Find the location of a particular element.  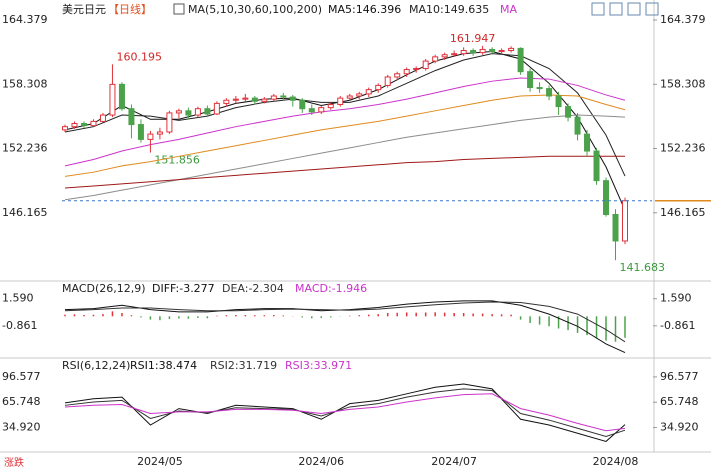

low-annotation: 151.856 is located at coordinates (177, 160).